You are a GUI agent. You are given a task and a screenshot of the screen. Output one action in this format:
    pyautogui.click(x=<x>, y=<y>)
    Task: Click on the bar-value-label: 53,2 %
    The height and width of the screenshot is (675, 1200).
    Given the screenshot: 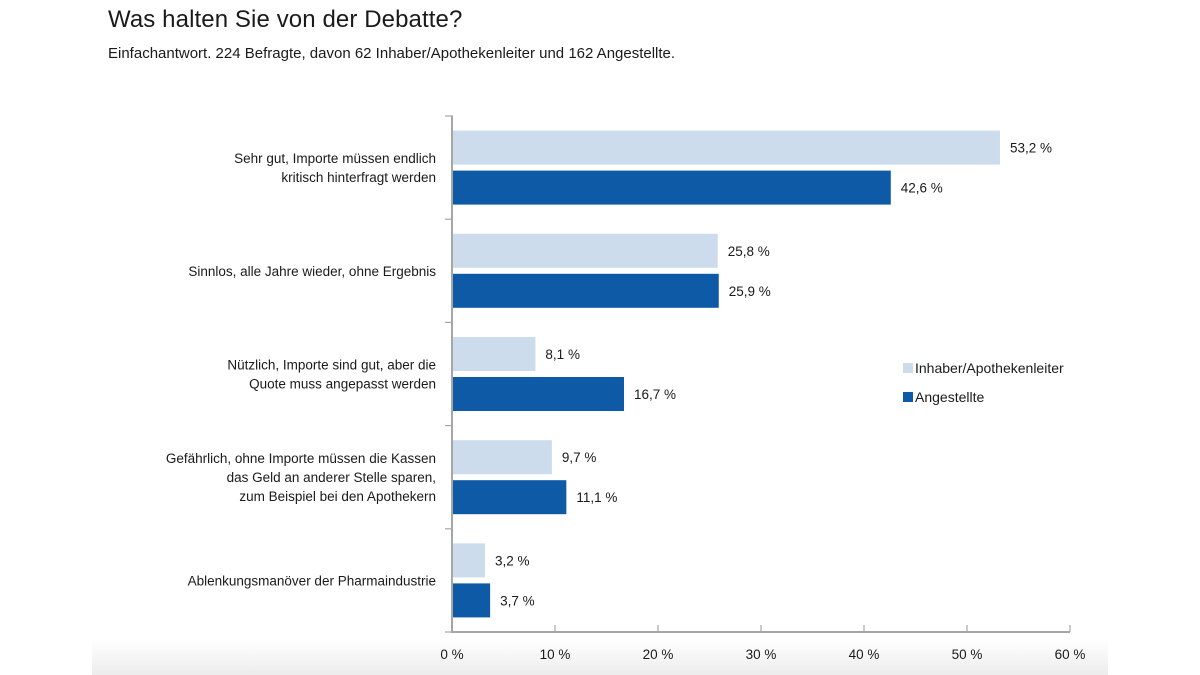 What is the action you would take?
    pyautogui.click(x=1031, y=148)
    